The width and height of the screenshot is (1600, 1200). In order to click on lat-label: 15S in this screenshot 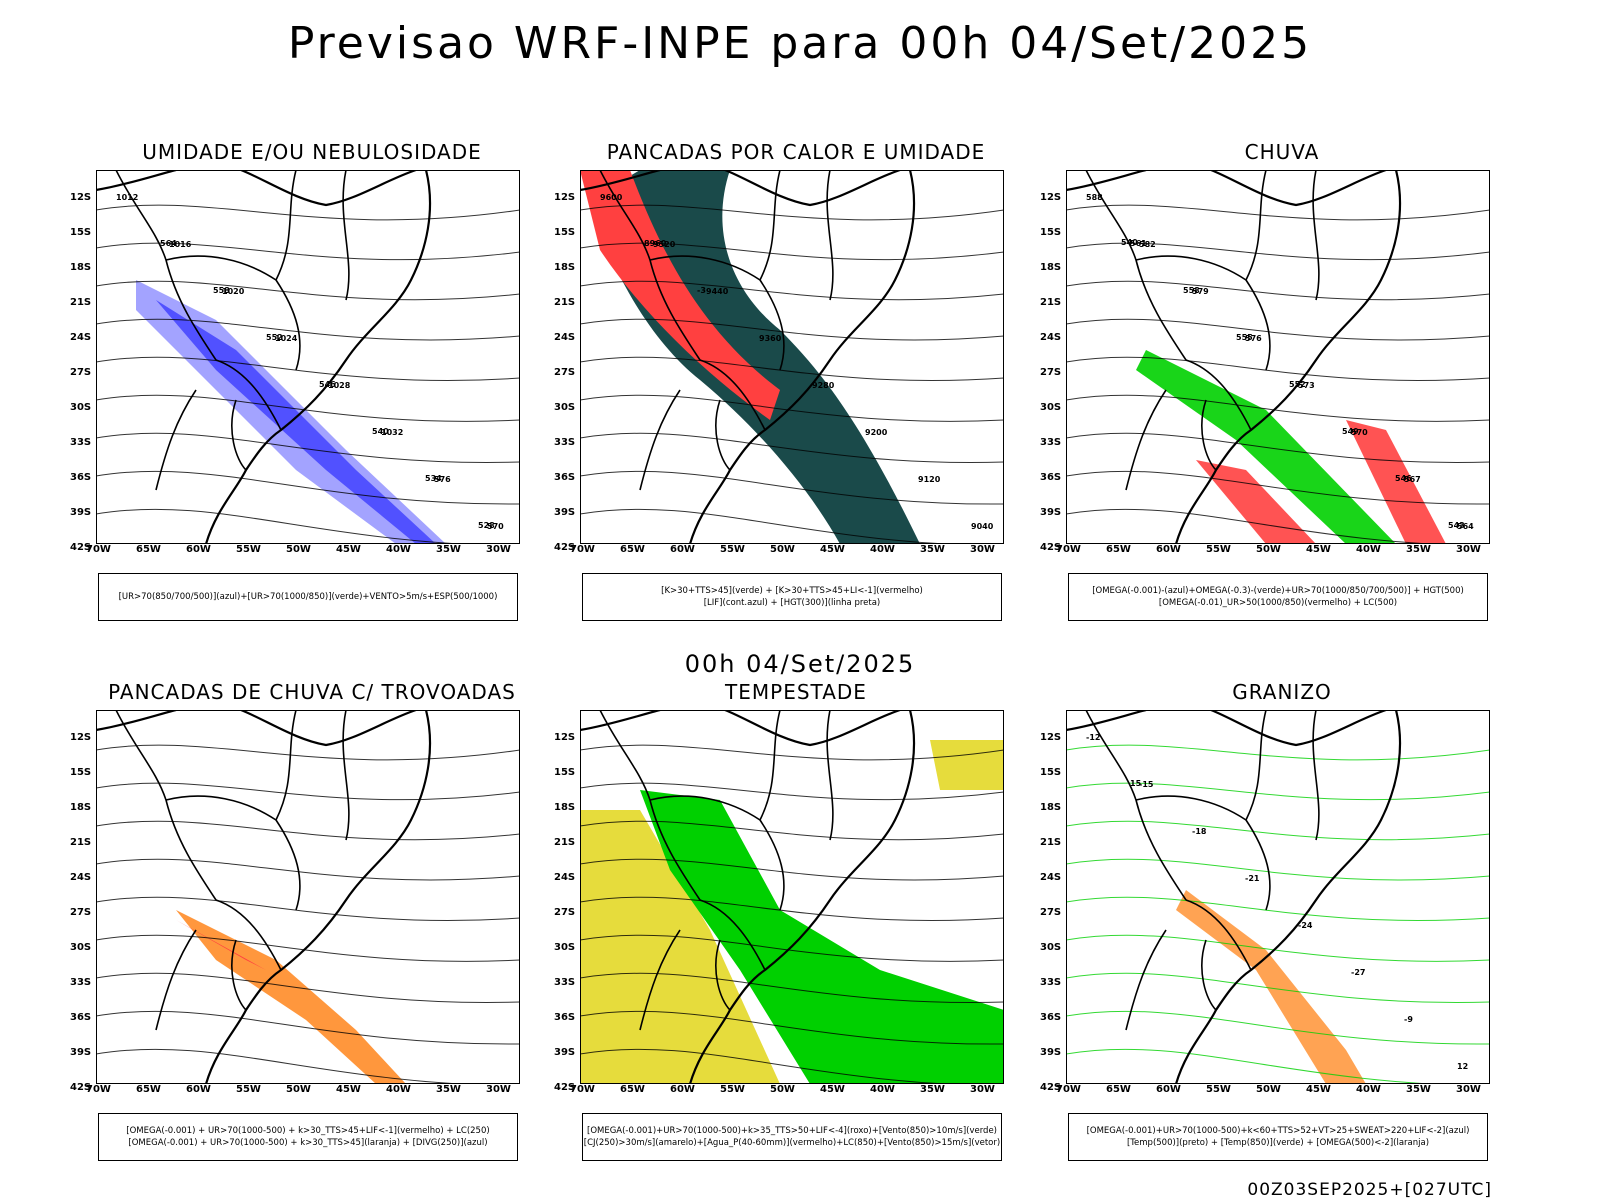, I will do `click(81, 772)`.